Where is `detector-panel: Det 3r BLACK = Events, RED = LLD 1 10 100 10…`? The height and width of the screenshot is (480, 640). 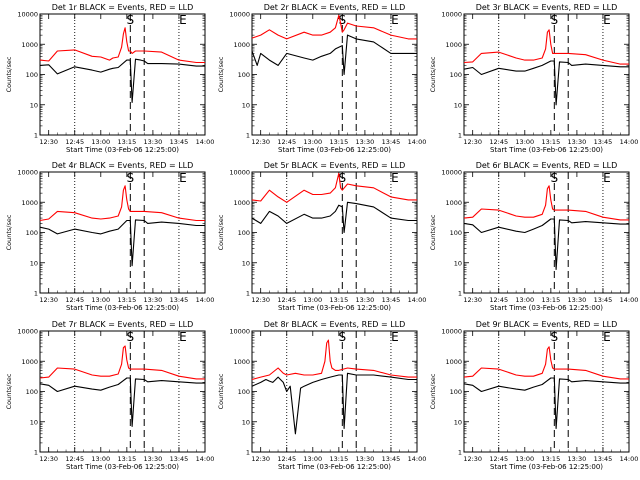
detector-panel: Det 3r BLACK = Events, RED = LLD 1 10 100 10… is located at coordinates (533, 78).